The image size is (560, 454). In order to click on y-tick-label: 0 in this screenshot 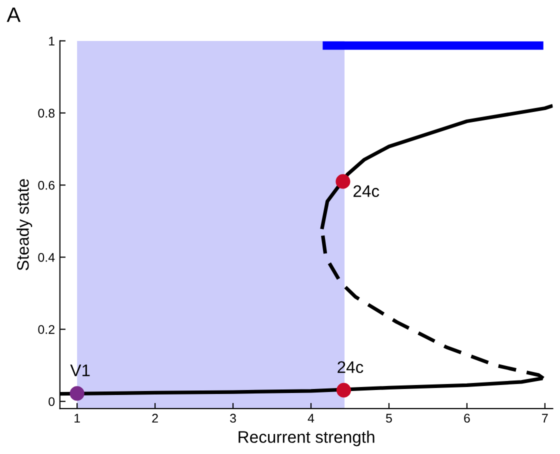, I will do `click(51, 401)`.